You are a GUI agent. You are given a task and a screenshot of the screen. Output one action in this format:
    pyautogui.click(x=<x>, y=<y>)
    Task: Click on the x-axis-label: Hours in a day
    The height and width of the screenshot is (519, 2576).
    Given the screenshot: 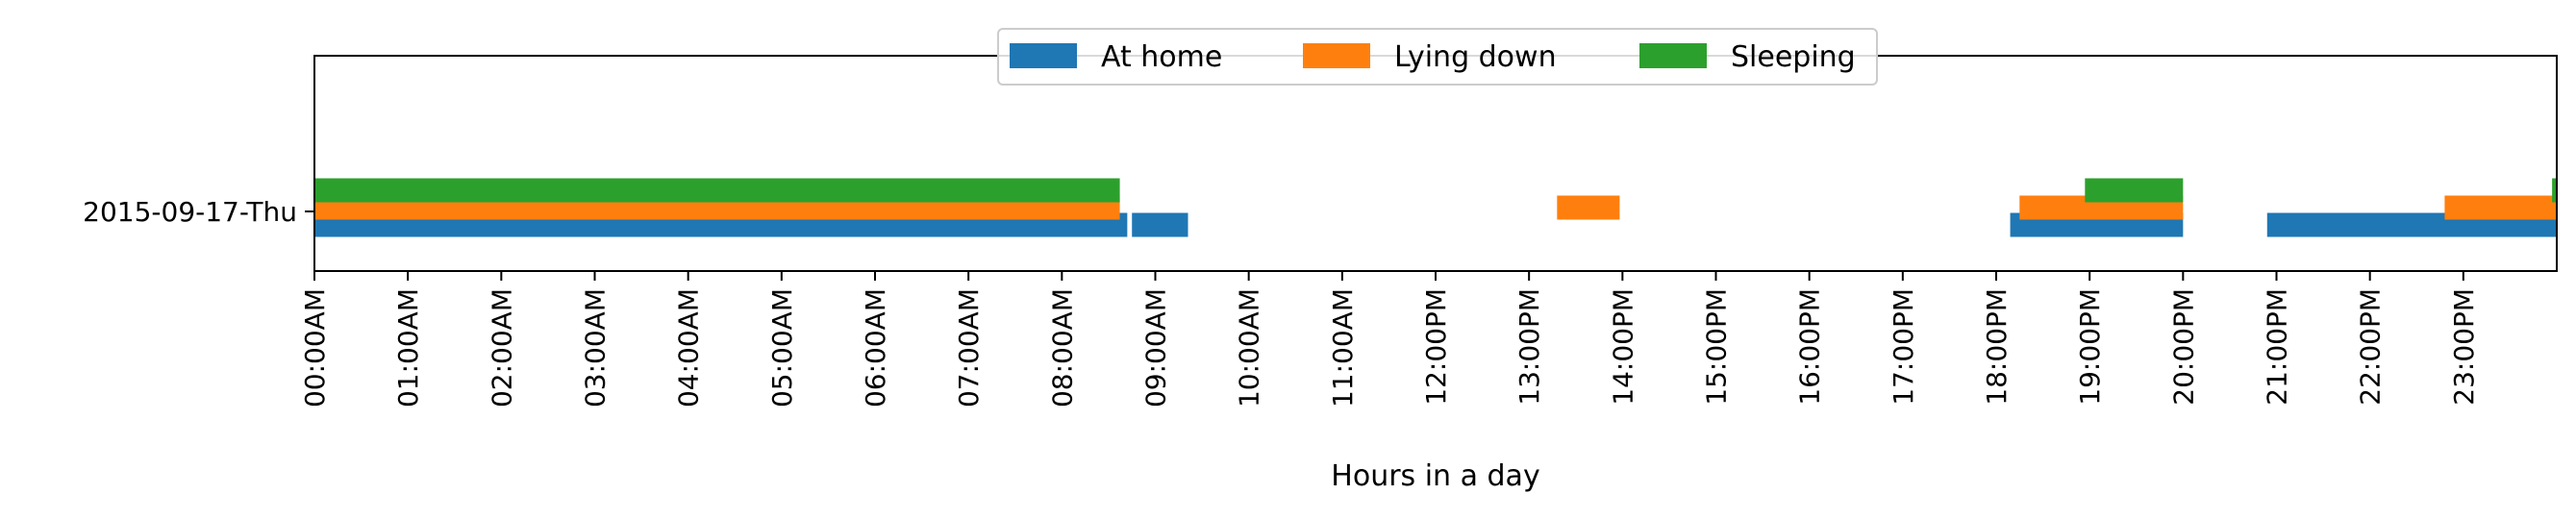 What is the action you would take?
    pyautogui.click(x=1435, y=476)
    